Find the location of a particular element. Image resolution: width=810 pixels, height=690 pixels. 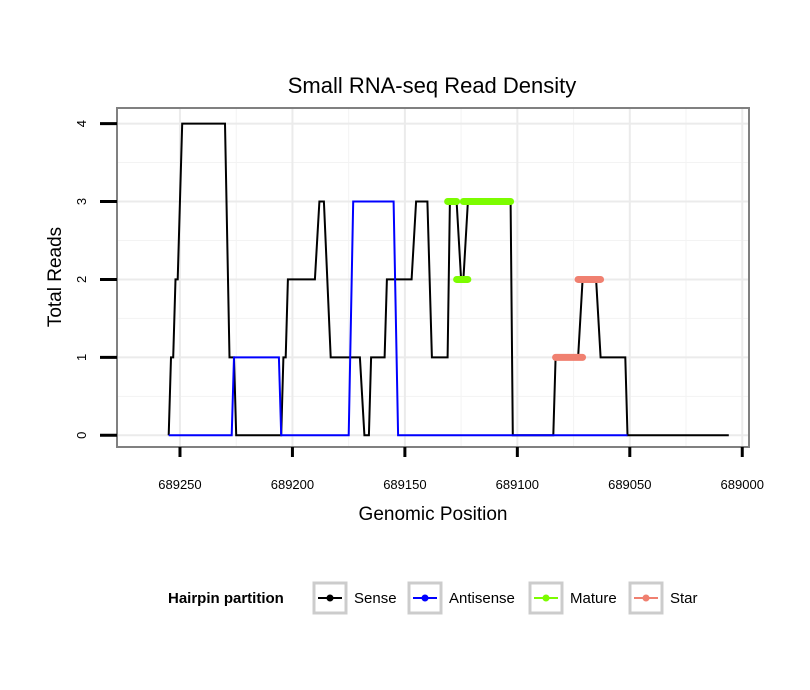

legend-label-mature: Mature is located at coordinates (593, 598).